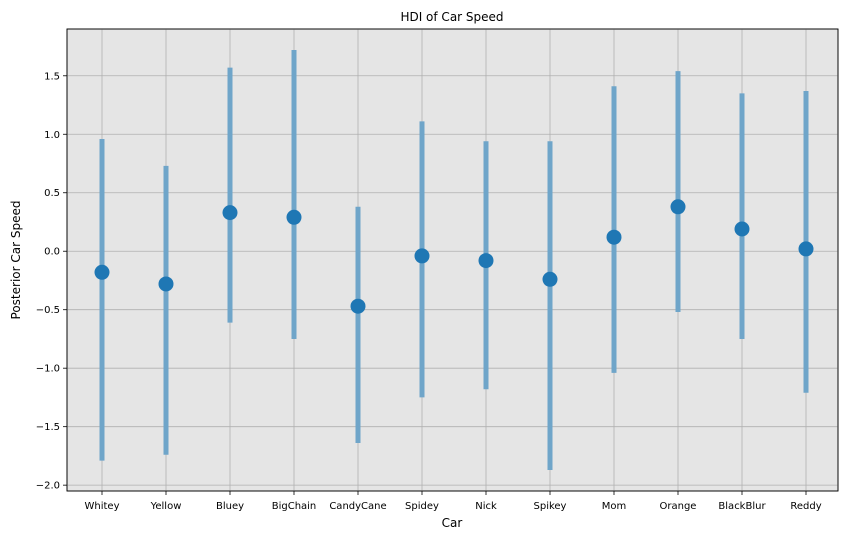  I want to click on x-tick-label: Reddy, so click(805, 506).